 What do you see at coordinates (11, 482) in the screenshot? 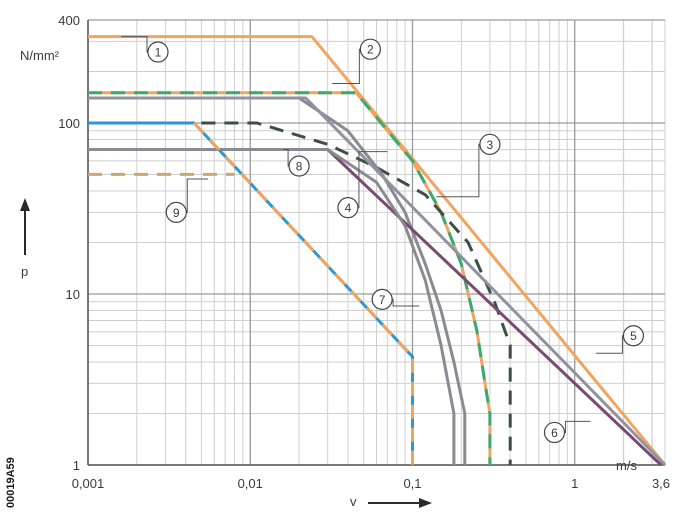
I see `figure-code-label: 00019A59` at bounding box center [11, 482].